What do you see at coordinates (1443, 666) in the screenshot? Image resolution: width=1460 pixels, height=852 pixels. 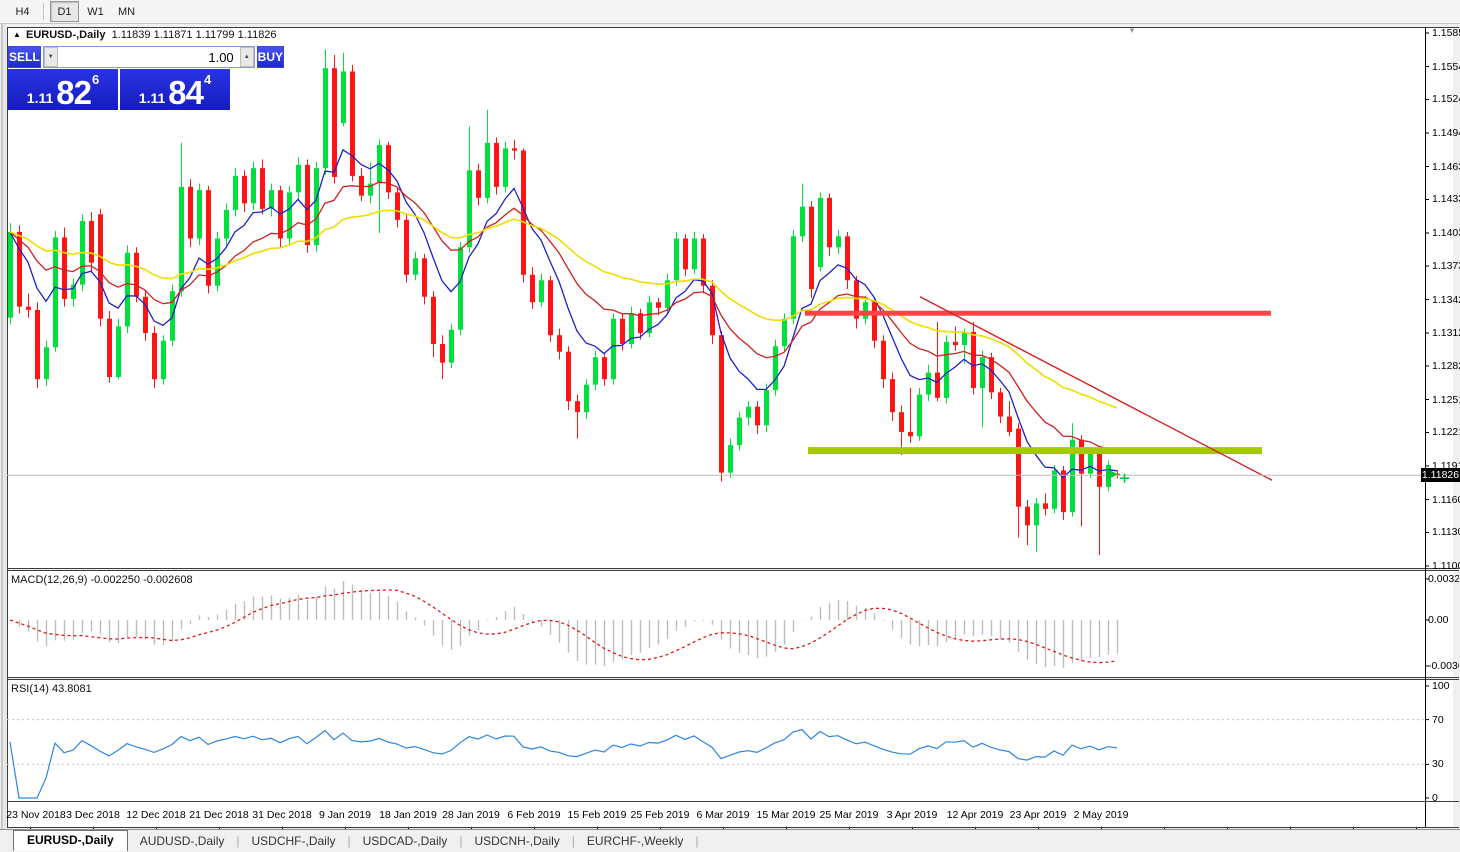 I see `macd-tick-label: -0.00365` at bounding box center [1443, 666].